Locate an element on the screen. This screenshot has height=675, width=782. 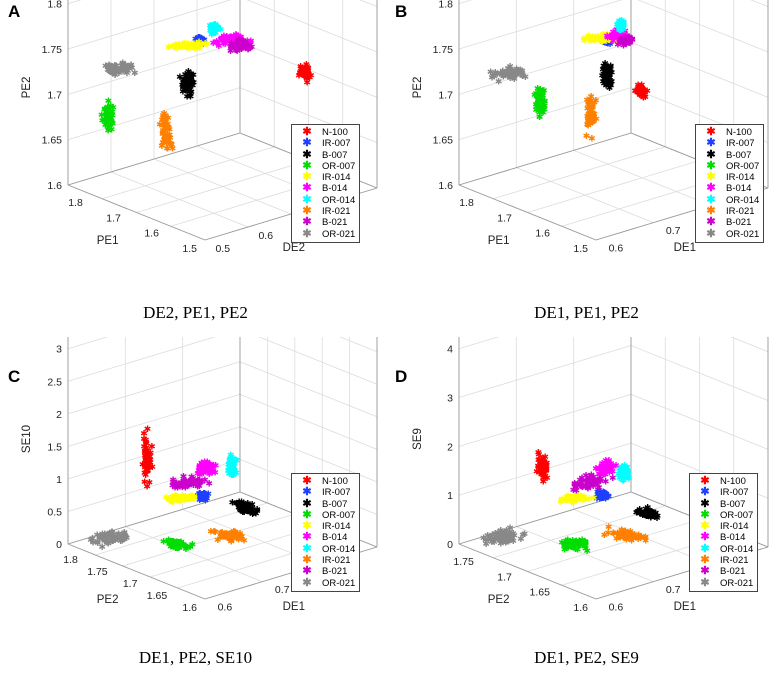
z-tick-label: 1.75 is located at coordinates (52, 50).